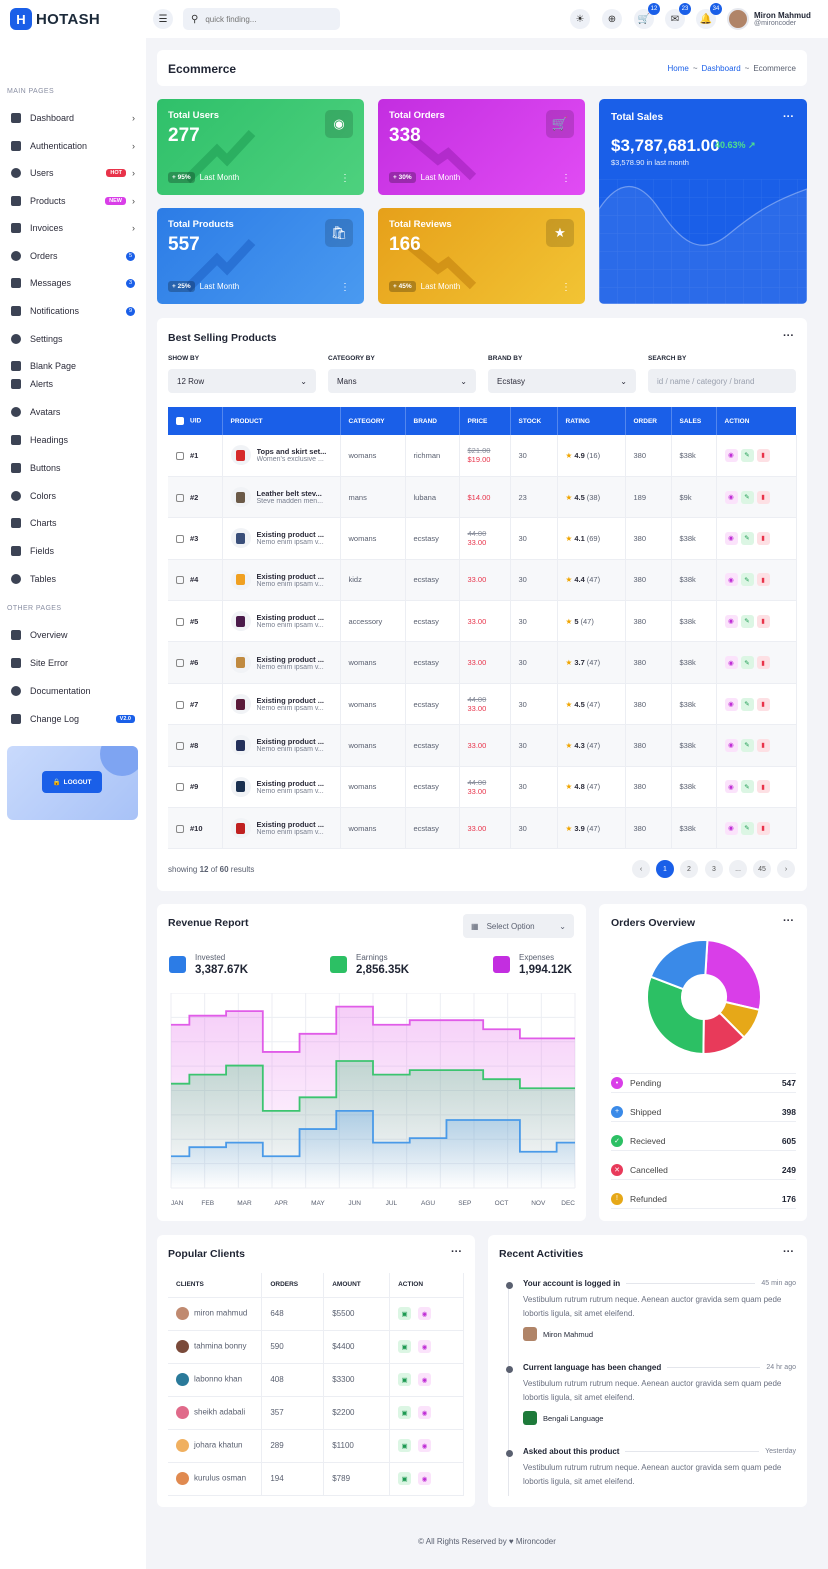  I want to click on brand-logo: H HOTASH, so click(55, 19).